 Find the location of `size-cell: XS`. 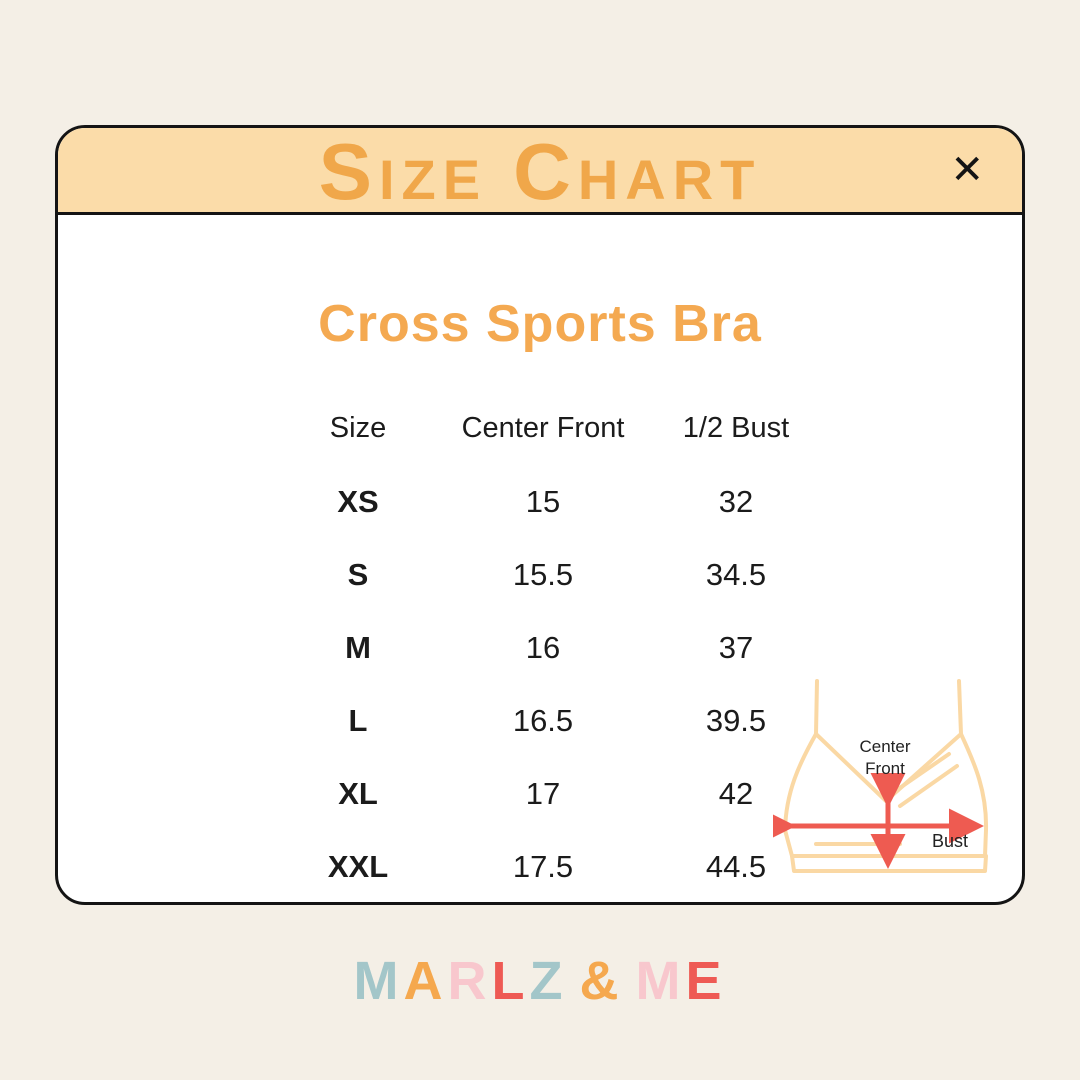

size-cell: XS is located at coordinates (358, 501).